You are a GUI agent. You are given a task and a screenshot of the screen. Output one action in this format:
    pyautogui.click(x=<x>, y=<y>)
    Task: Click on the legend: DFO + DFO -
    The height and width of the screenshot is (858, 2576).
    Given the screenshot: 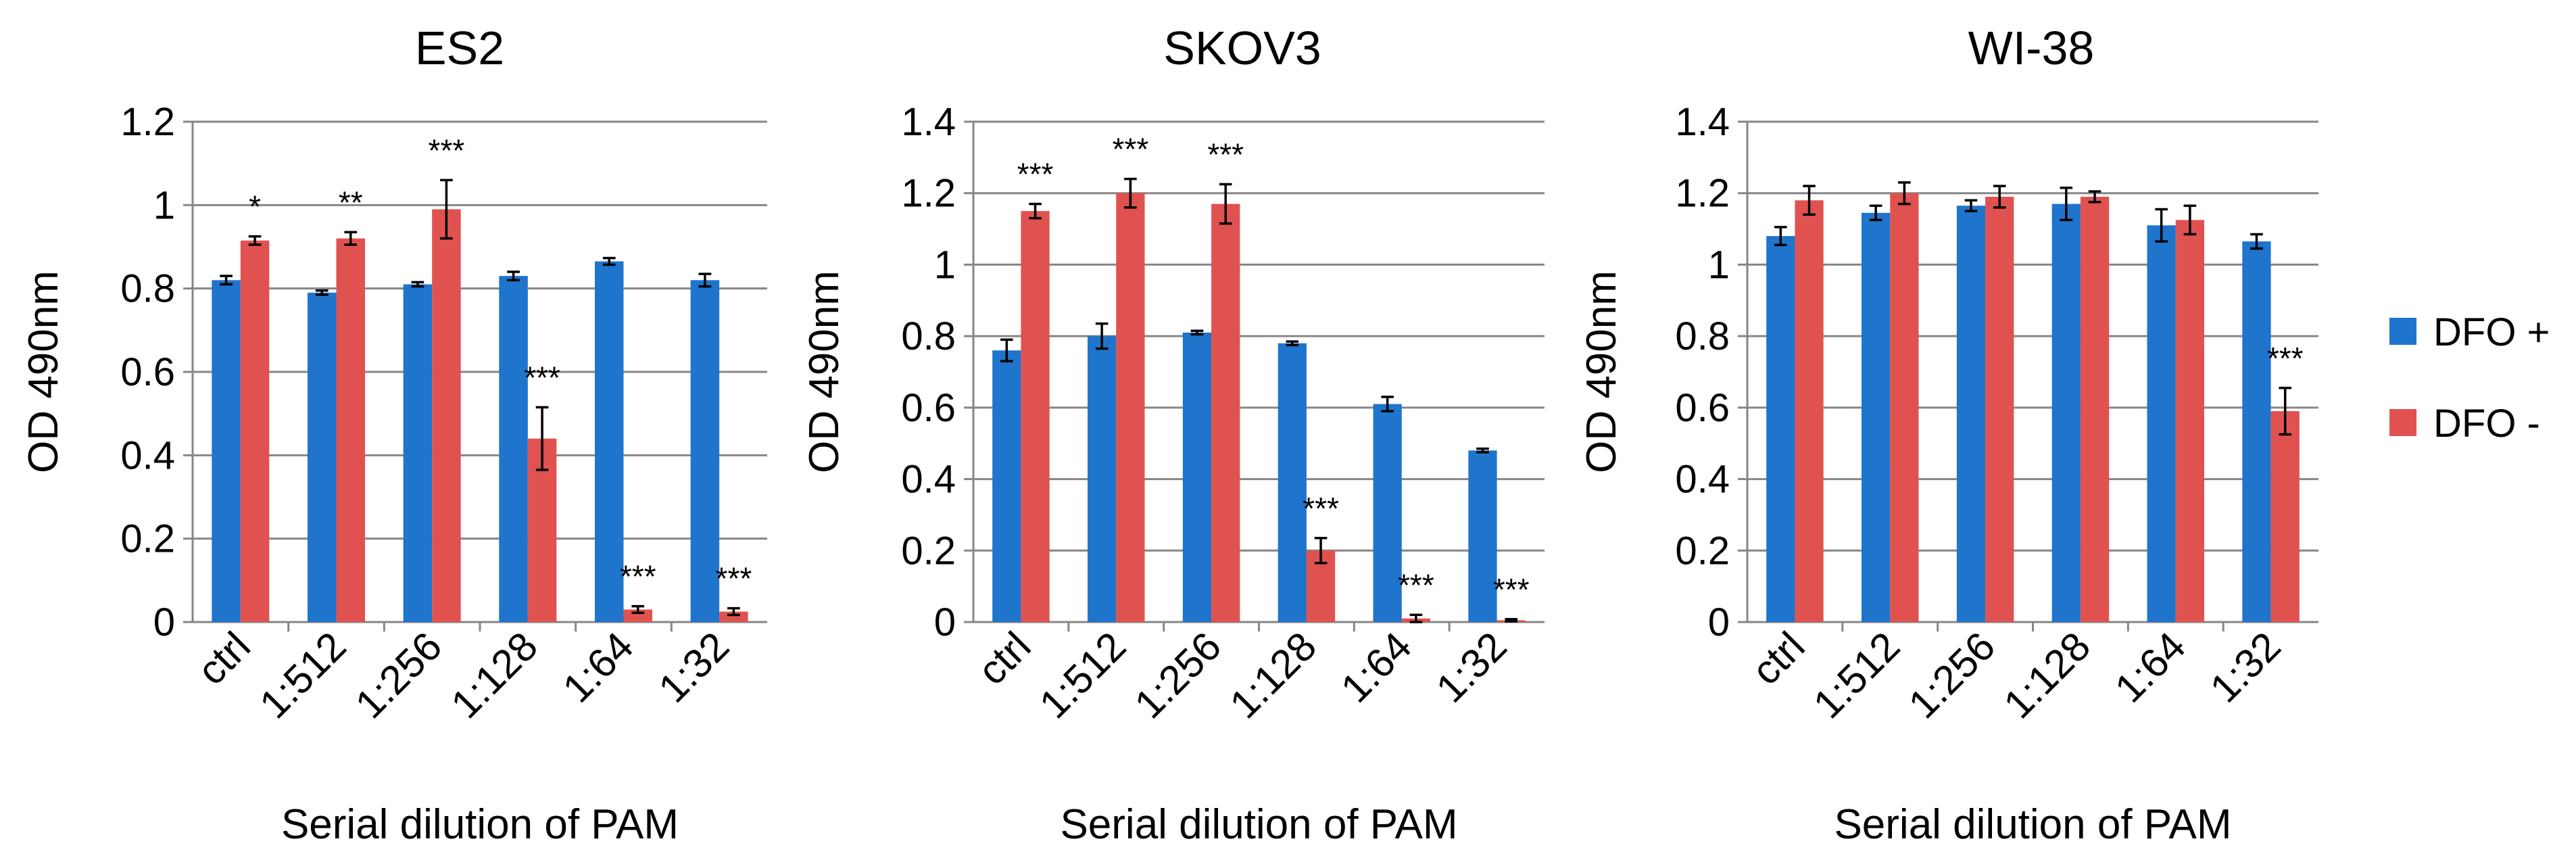 What is the action you would take?
    pyautogui.click(x=2469, y=378)
    